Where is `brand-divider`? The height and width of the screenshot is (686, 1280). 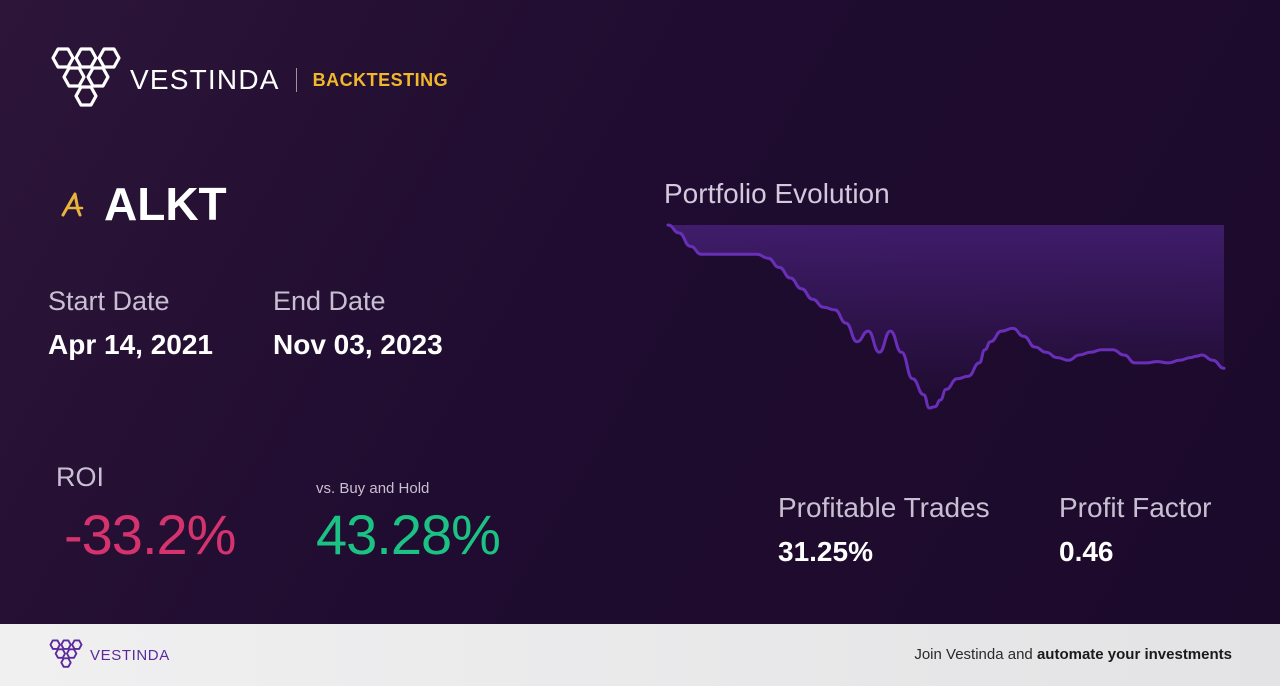
brand-divider is located at coordinates (296, 80).